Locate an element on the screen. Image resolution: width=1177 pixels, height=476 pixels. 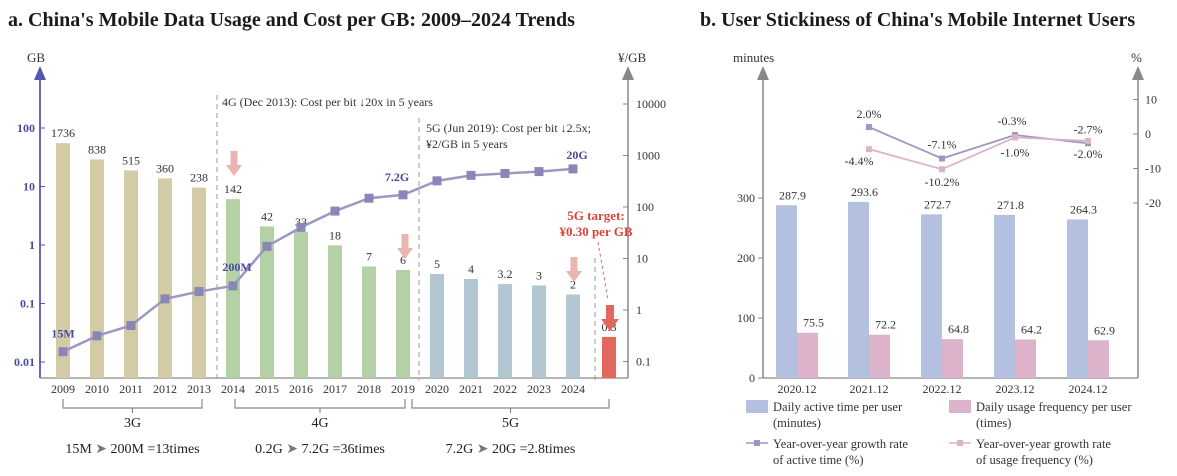
panel-b-right-axis-label: % is located at coordinates (1136, 57).